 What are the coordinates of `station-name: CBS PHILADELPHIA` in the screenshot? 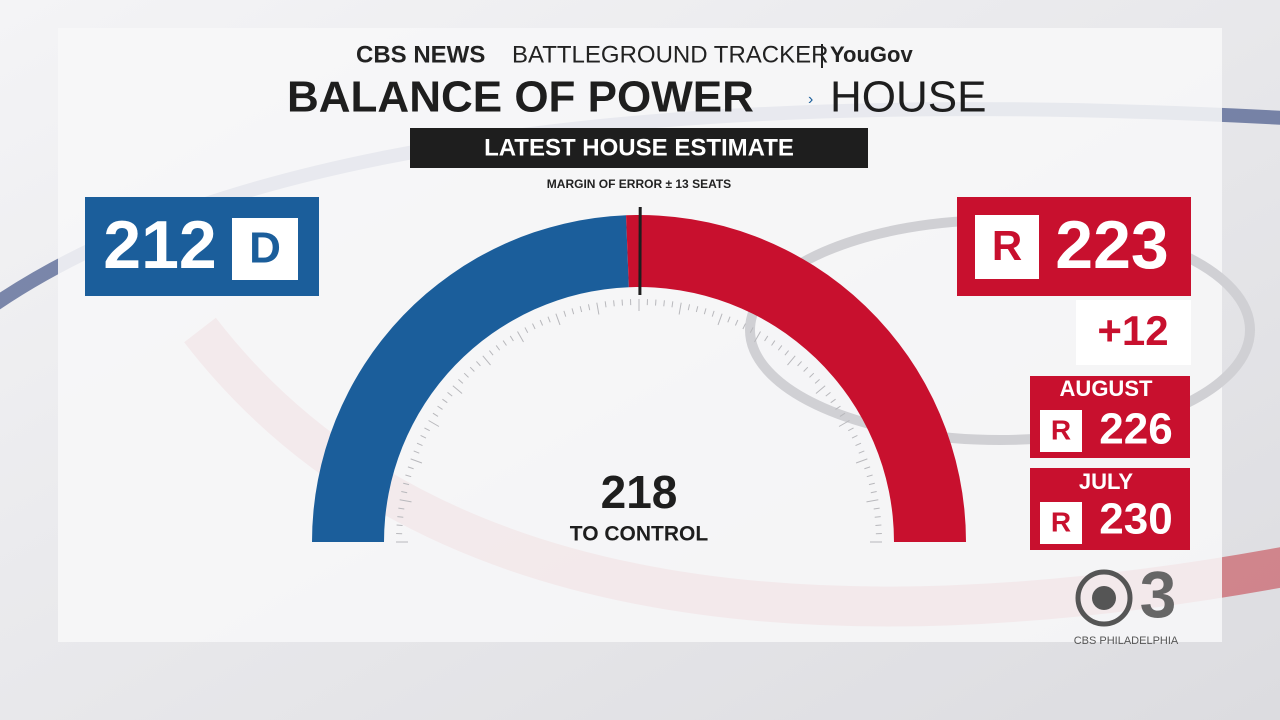 It's located at (1126, 641).